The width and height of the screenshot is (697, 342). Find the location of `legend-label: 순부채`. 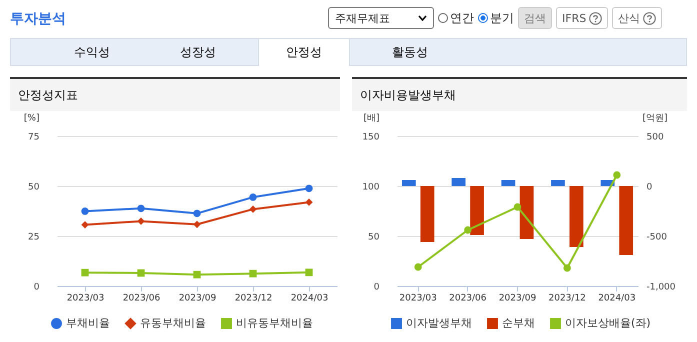

legend-label: 순부채 is located at coordinates (518, 323).